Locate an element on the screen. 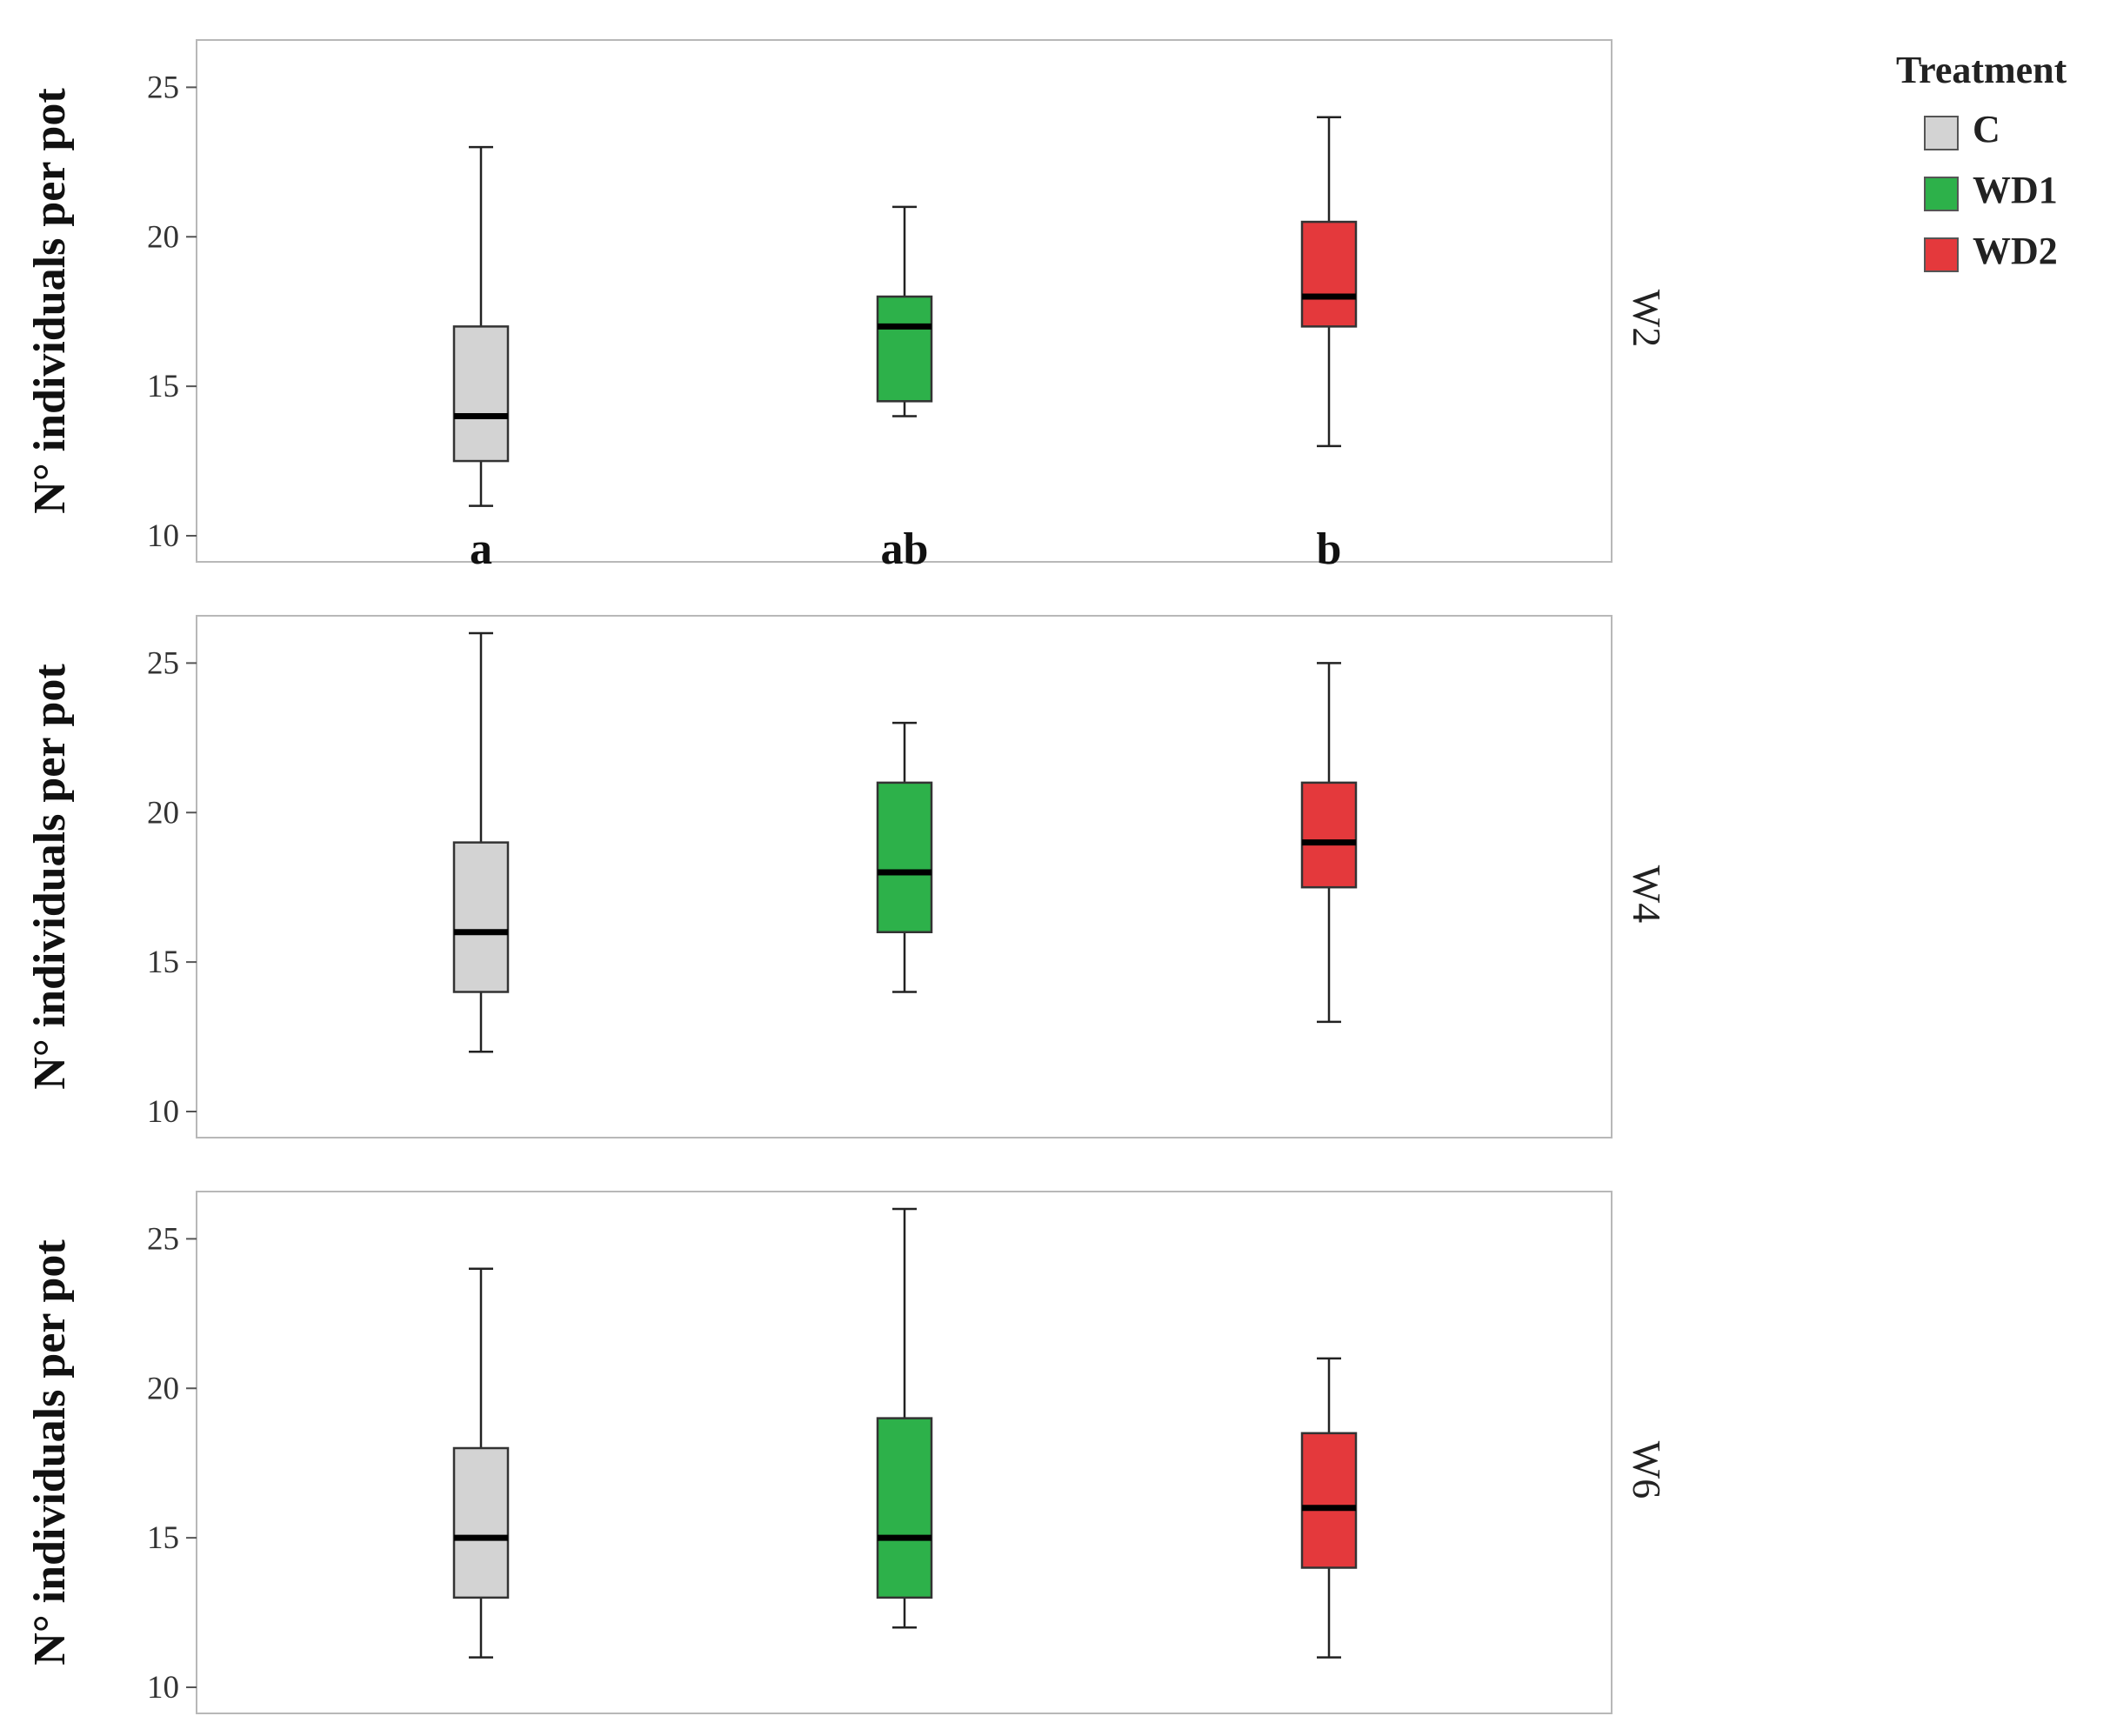 The width and height of the screenshot is (2110, 1736). box-body-w6-c is located at coordinates (481, 1522).